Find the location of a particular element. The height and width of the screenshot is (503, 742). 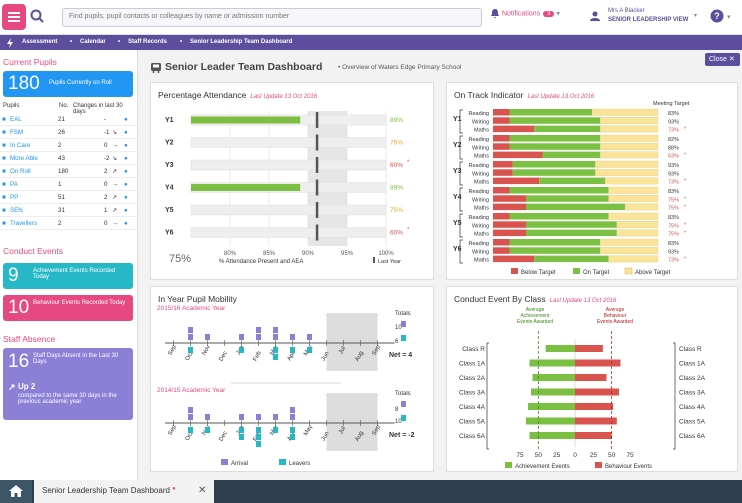

behaviour-tile: 10 Behaviour Events Recorded Today is located at coordinates (68, 308).